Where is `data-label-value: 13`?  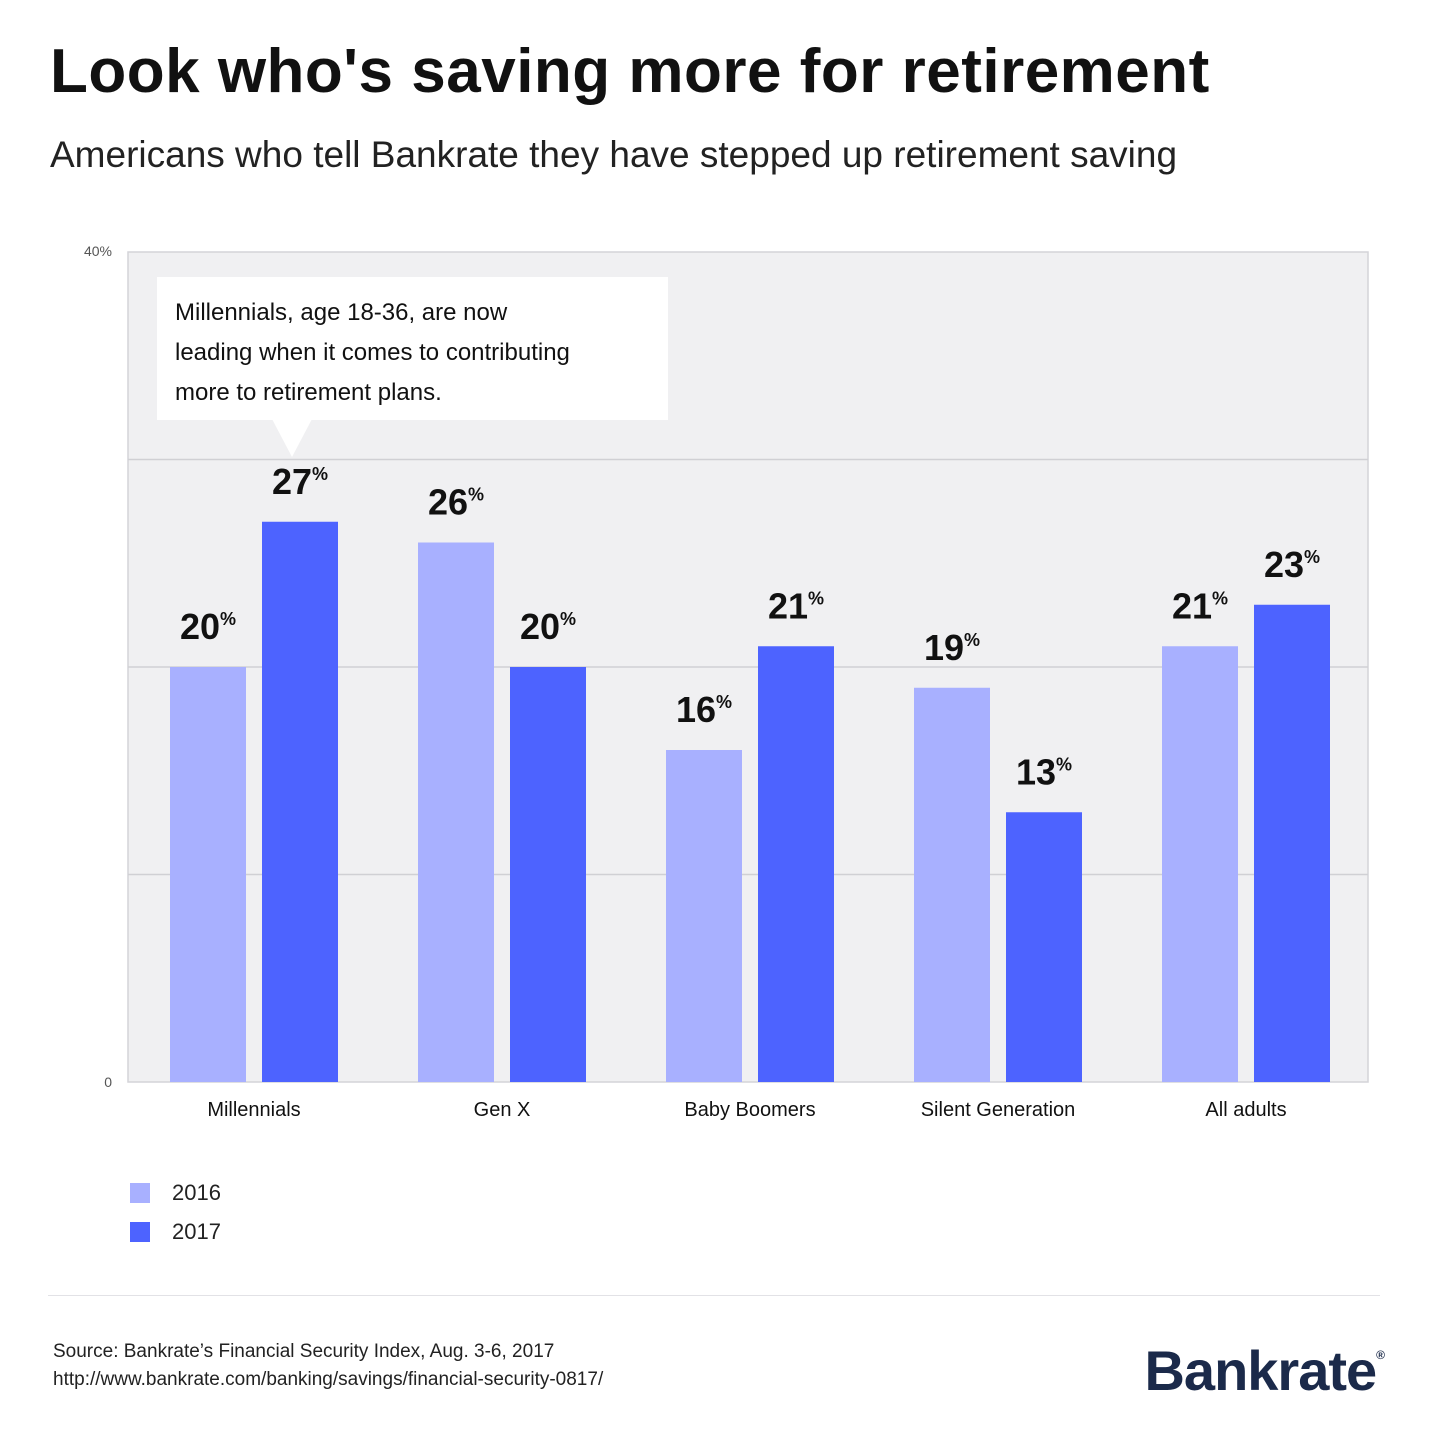 data-label-value: 13 is located at coordinates (1036, 771).